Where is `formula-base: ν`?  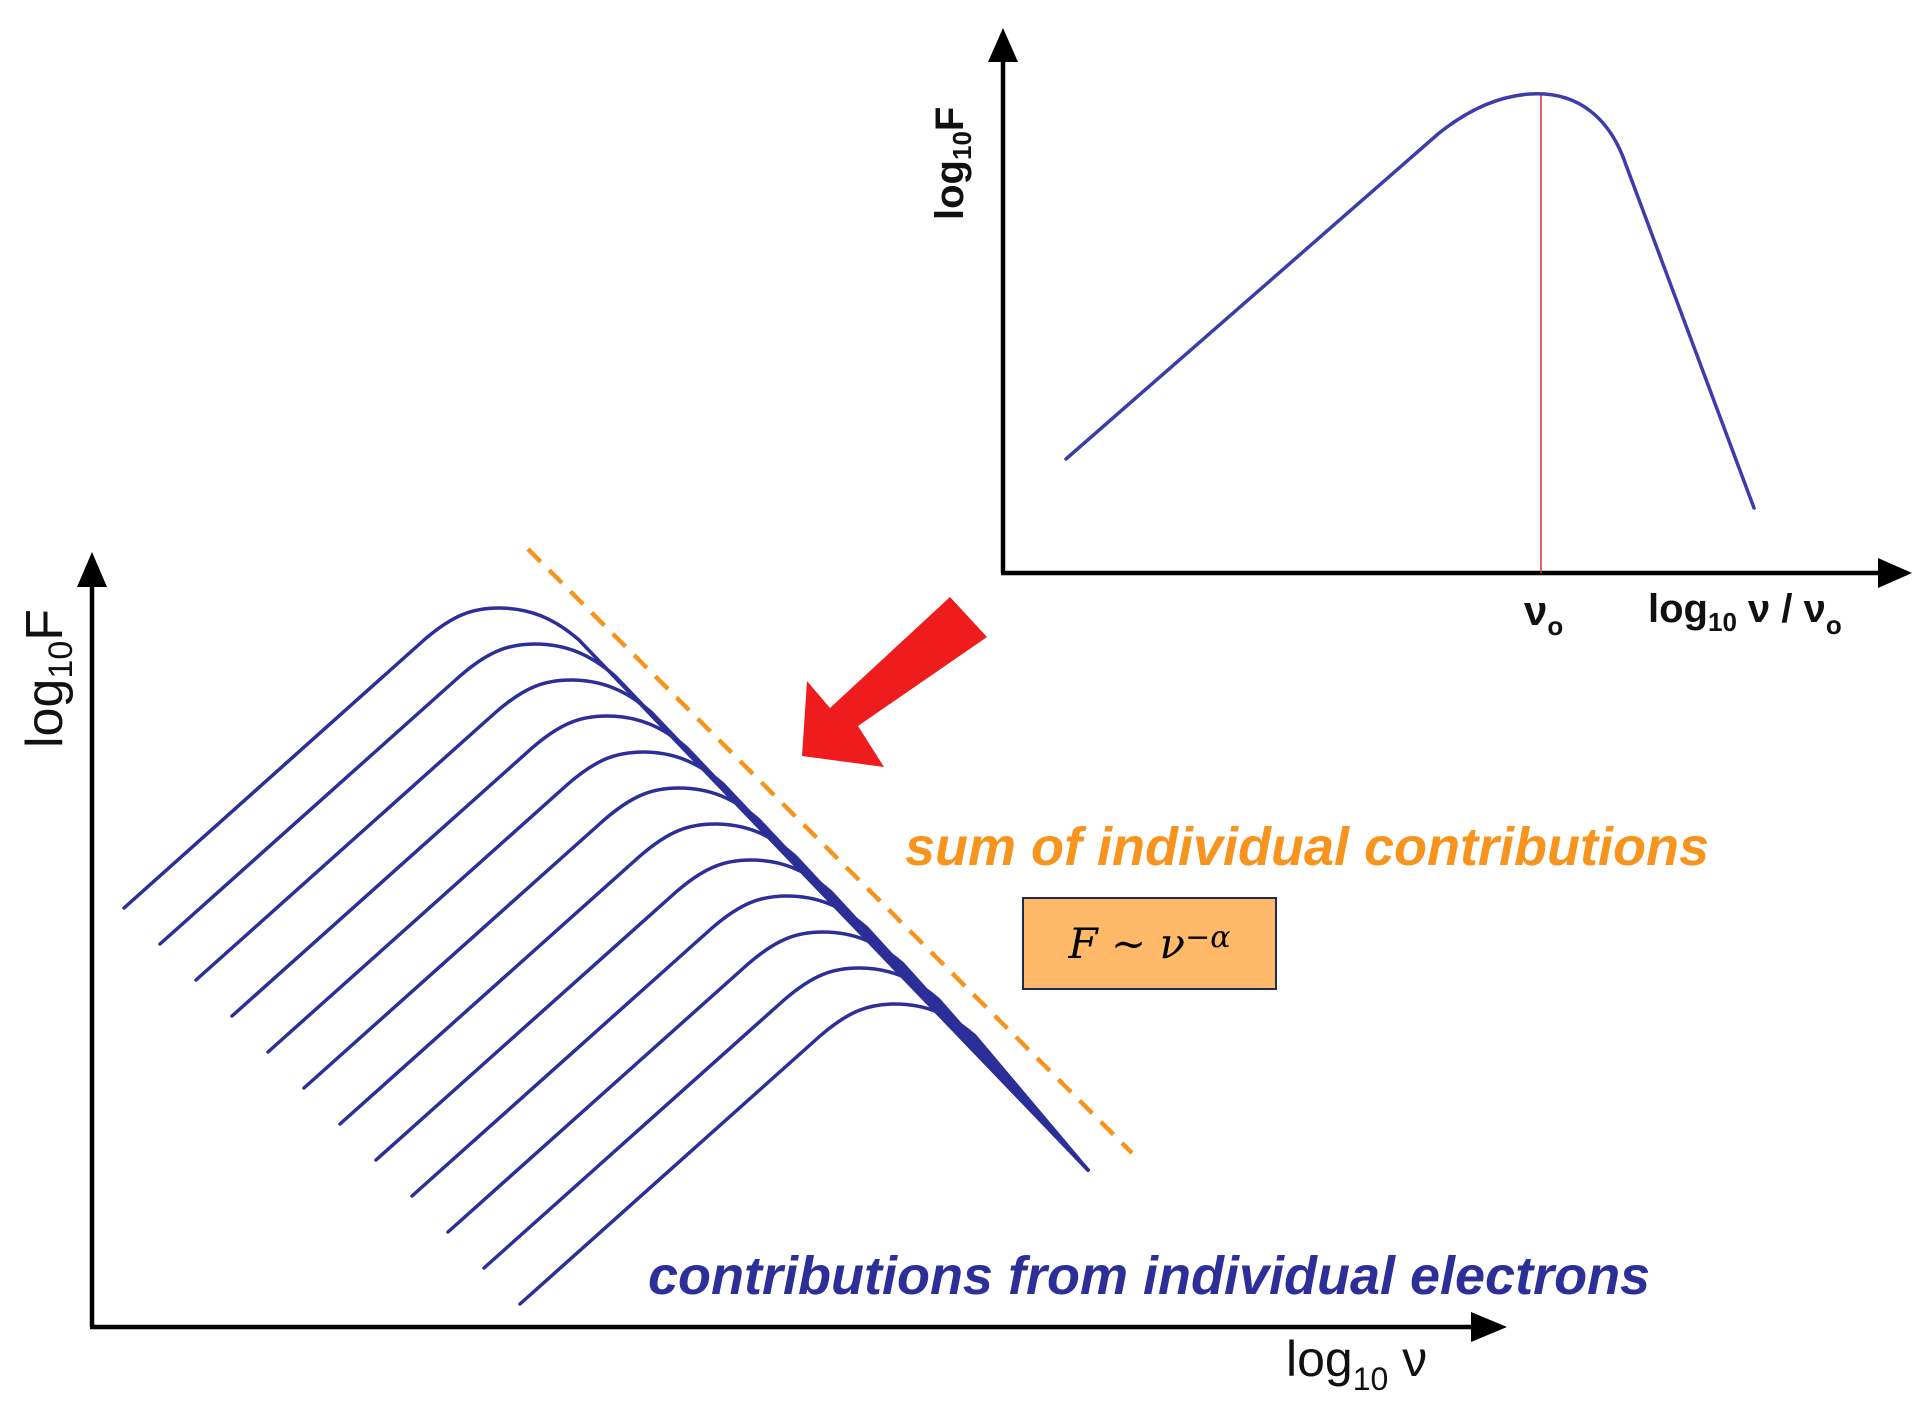
formula-base: ν is located at coordinates (1172, 943).